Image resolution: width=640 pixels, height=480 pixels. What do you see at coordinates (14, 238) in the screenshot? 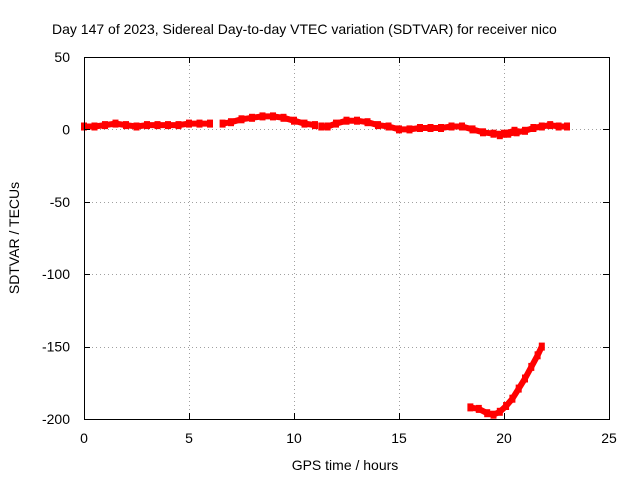
I see `y-axis-title: SDTVAR / TECUs` at bounding box center [14, 238].